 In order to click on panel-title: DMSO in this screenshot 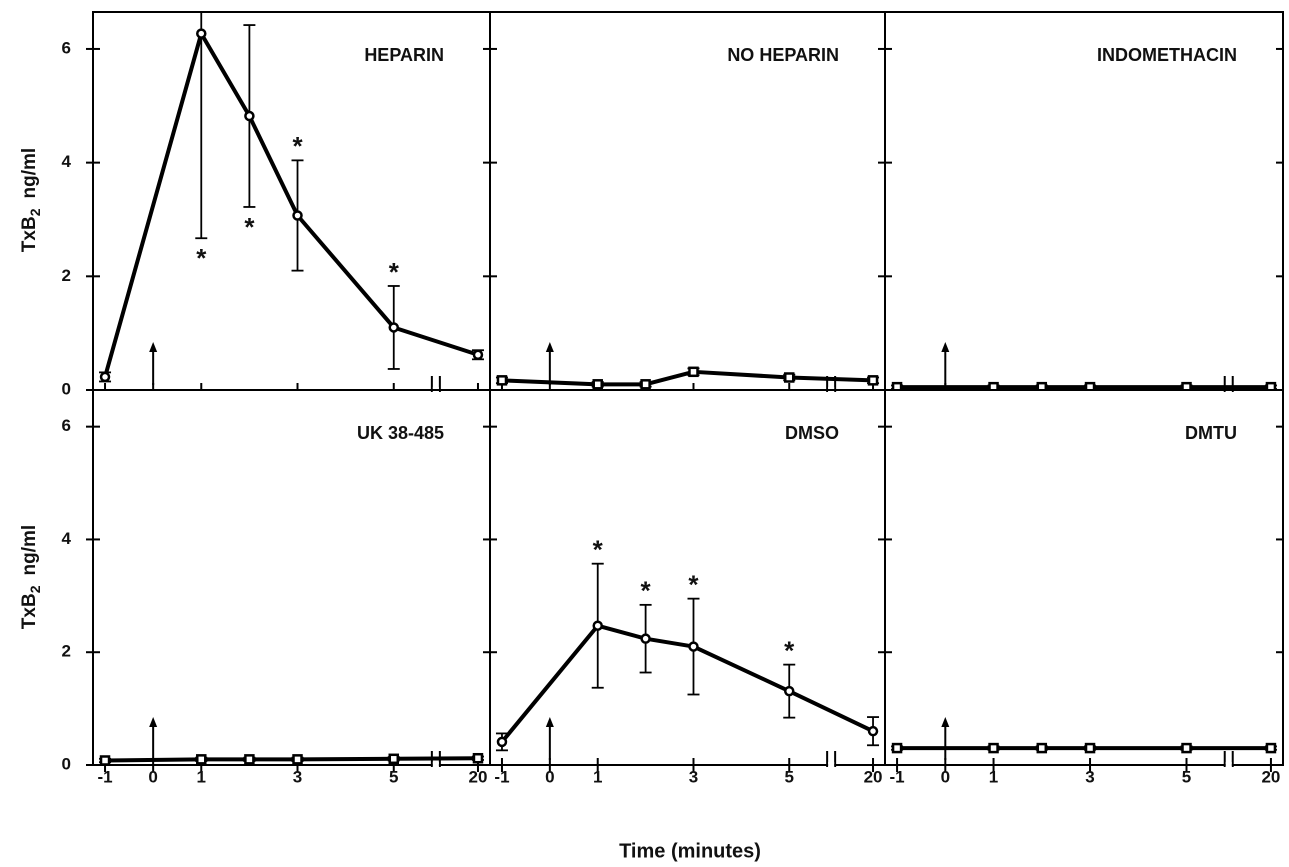, I will do `click(812, 433)`.